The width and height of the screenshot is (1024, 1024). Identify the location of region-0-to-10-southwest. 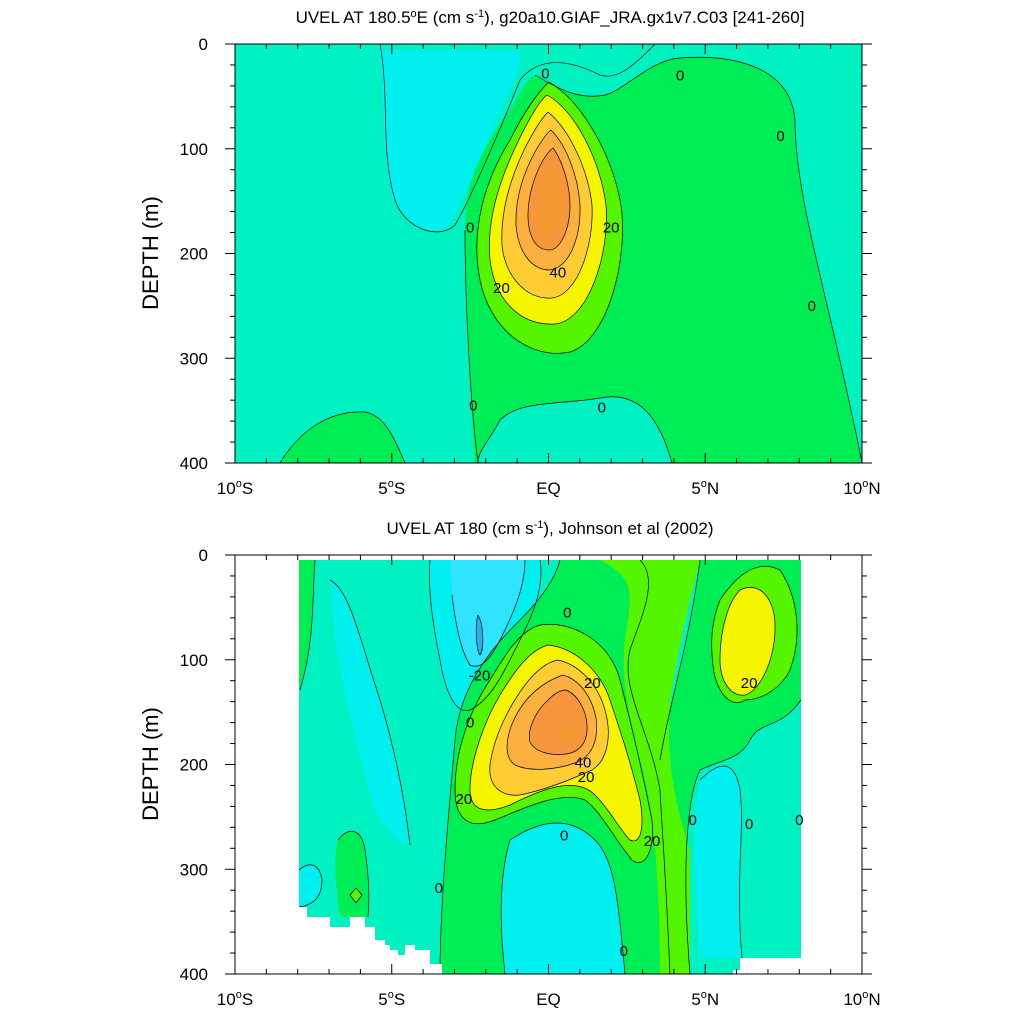
(342, 437).